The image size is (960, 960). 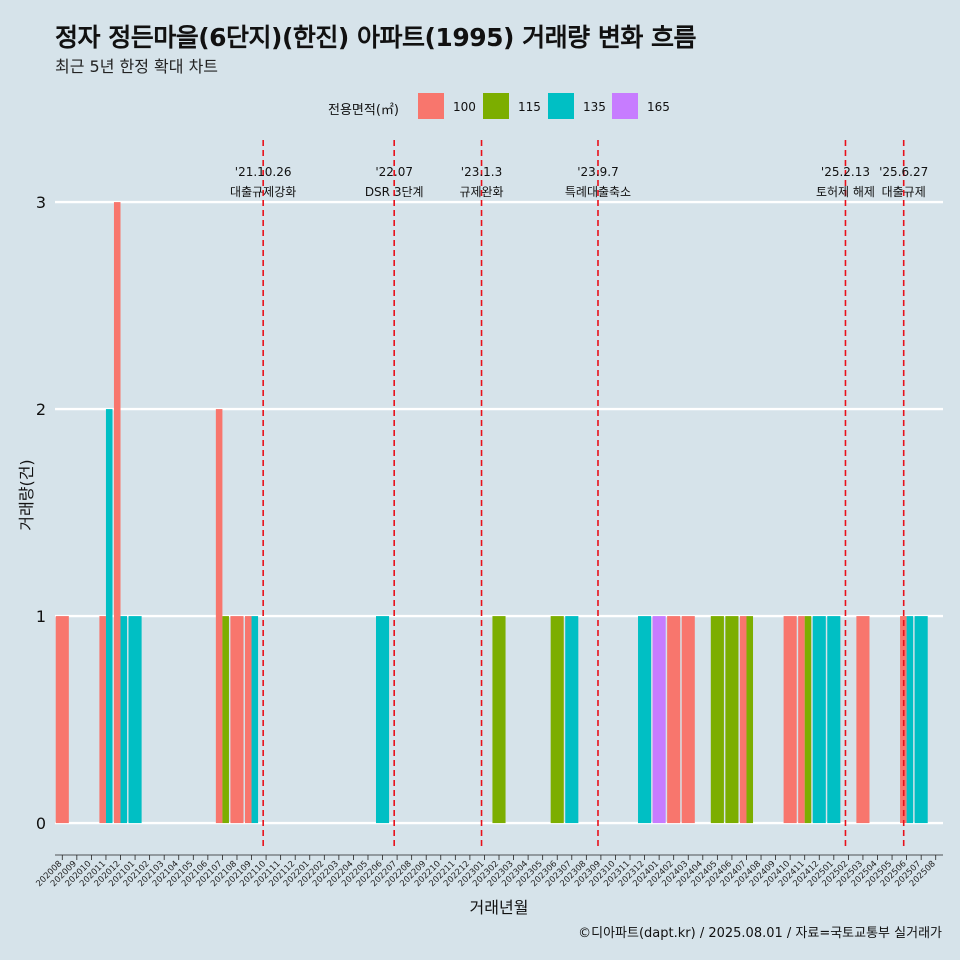 I want to click on event-name-label: 규제완화, so click(x=481, y=192).